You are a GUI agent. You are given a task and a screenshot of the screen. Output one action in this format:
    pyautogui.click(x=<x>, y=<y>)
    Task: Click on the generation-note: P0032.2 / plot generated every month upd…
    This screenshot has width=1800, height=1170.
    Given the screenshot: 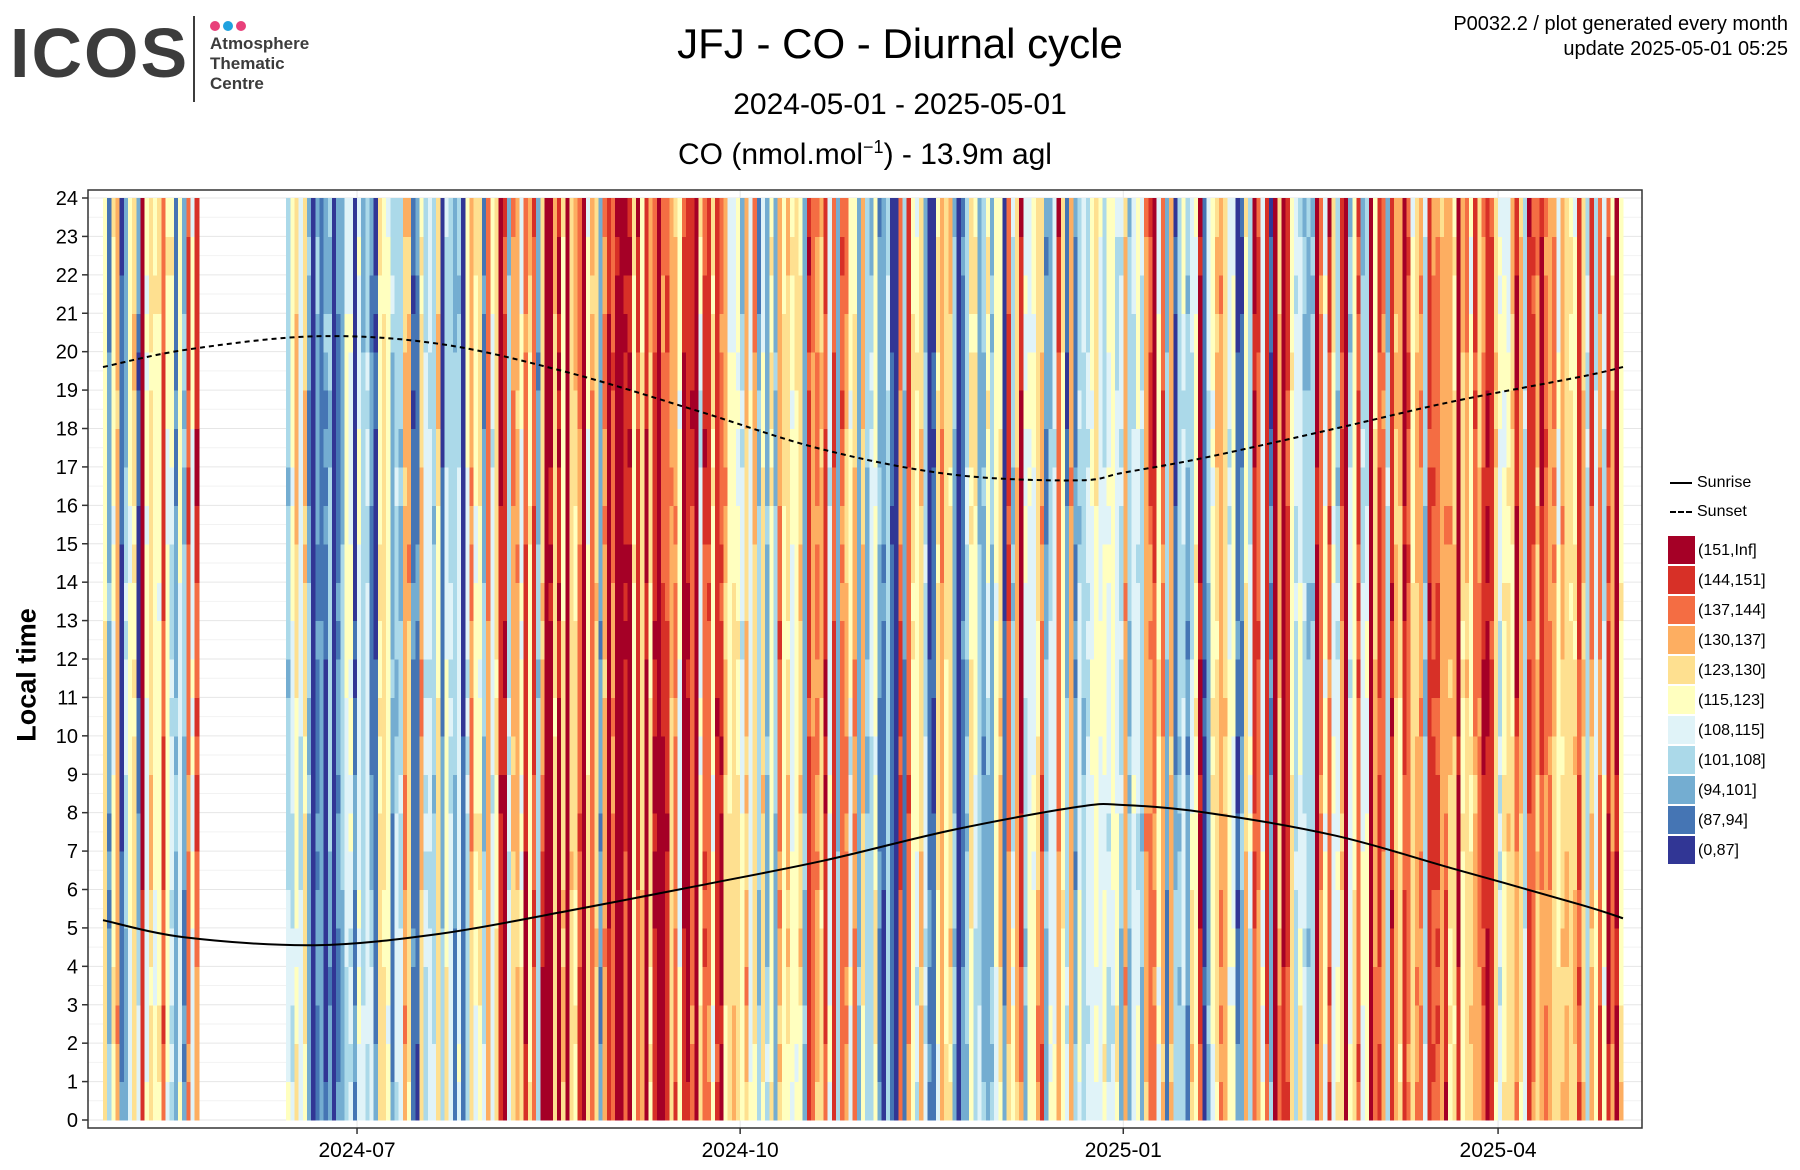 What is the action you would take?
    pyautogui.click(x=1620, y=37)
    